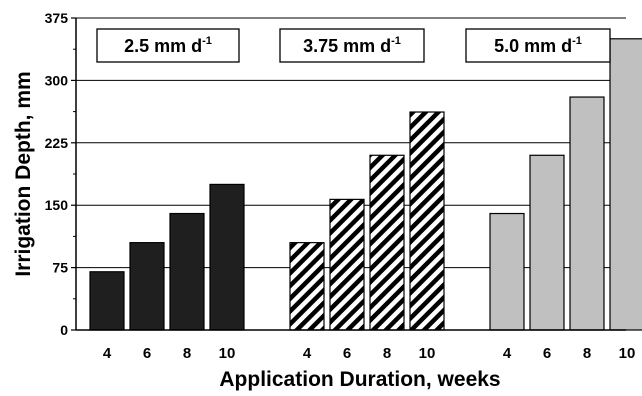 The image size is (642, 396). I want to click on group-label: 5.0 mm d-1, so click(538, 45).